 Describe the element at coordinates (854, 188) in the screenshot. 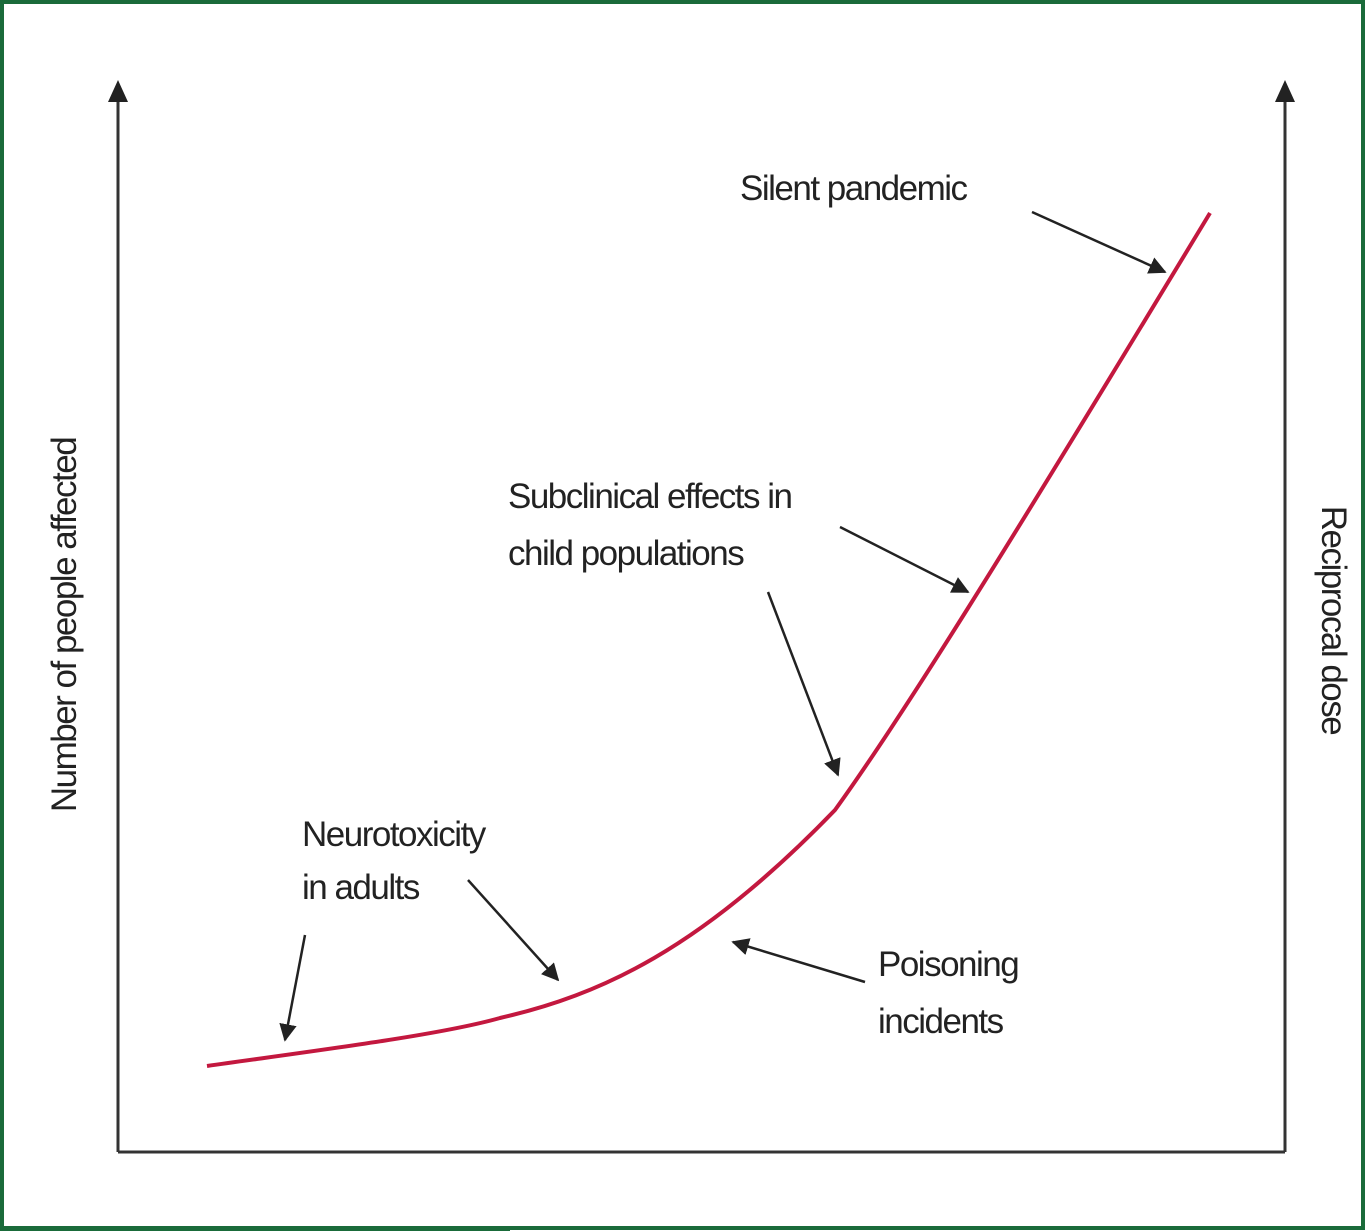

I see `annotation-line: Silent pandemic` at that location.